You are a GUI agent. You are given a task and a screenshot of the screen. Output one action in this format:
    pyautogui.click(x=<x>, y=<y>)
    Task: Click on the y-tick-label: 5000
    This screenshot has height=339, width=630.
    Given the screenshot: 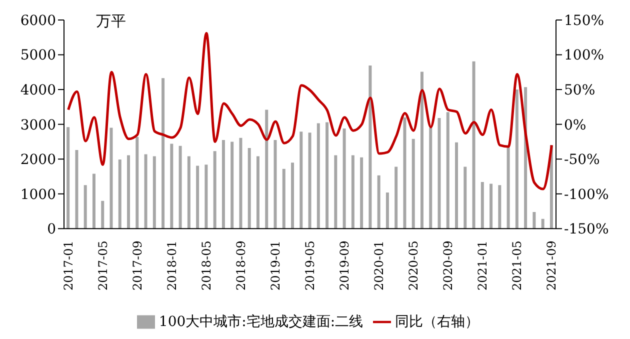 What is the action you would take?
    pyautogui.click(x=38, y=56)
    